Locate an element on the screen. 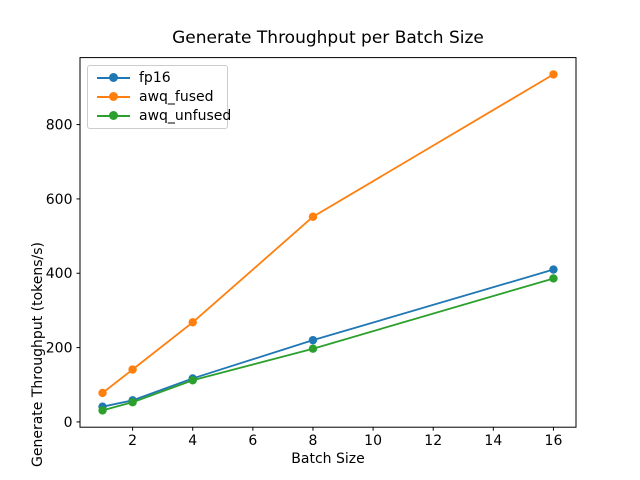  x-tick-label: 12 is located at coordinates (433, 441).